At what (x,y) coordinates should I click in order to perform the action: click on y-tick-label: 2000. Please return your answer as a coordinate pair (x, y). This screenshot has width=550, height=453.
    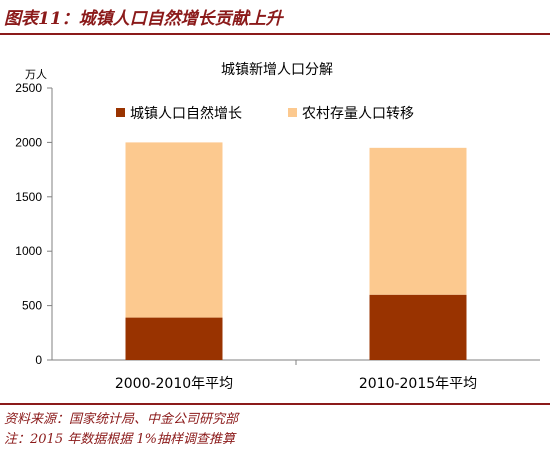
    Looking at the image, I should click on (28, 142).